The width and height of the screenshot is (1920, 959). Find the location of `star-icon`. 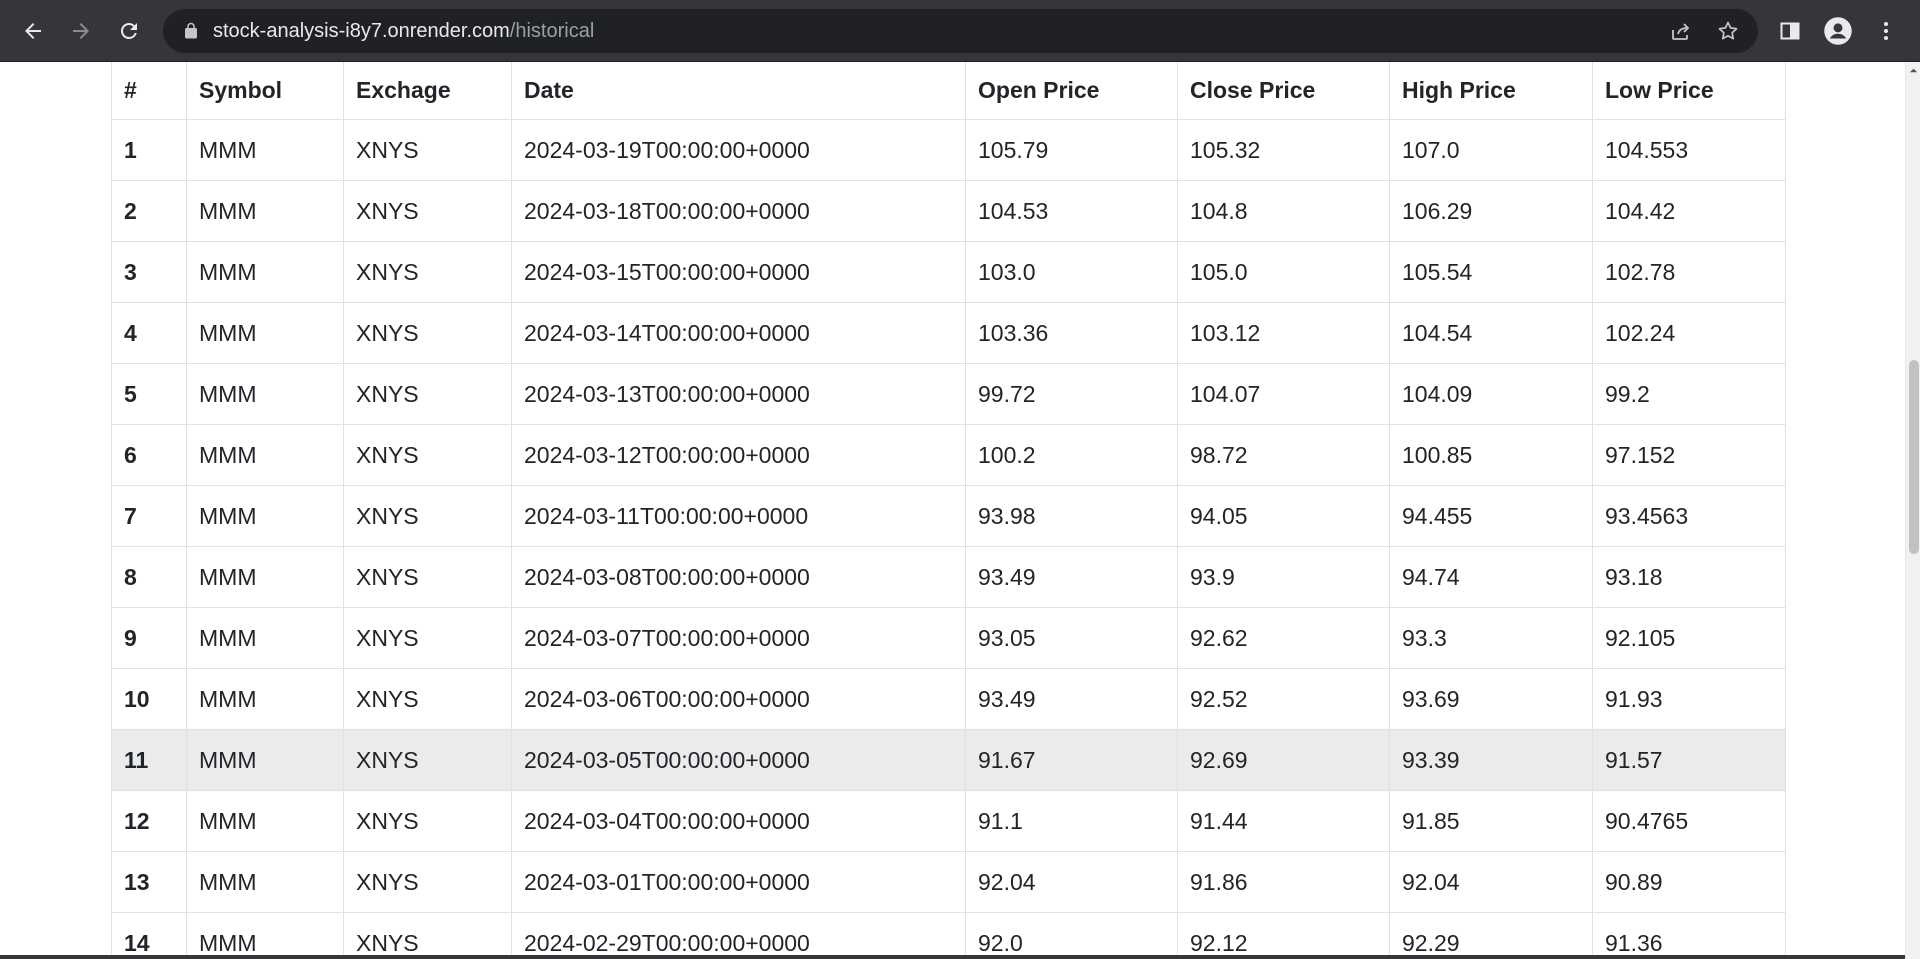

star-icon is located at coordinates (1728, 30).